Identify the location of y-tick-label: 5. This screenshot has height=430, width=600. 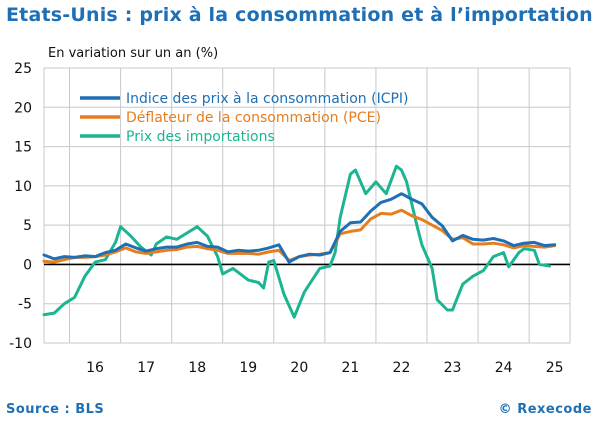
(27, 226).